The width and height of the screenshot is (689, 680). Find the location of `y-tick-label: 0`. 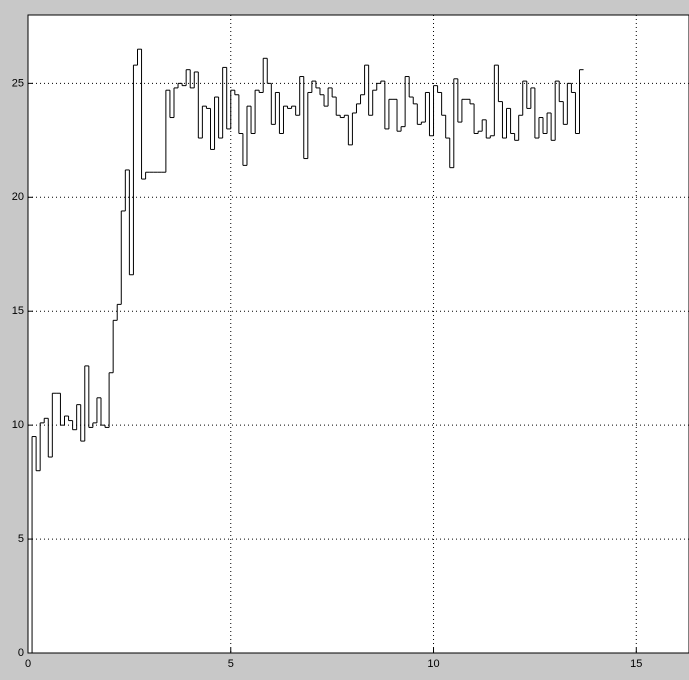

y-tick-label: 0 is located at coordinates (21, 653).